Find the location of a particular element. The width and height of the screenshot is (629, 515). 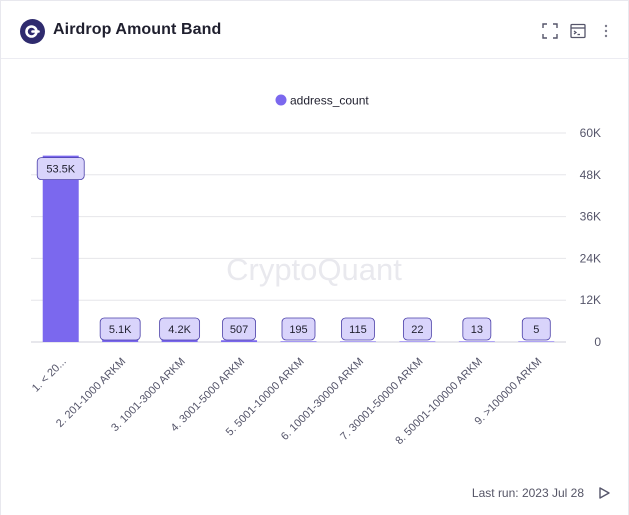

legend-marker is located at coordinates (281, 100).